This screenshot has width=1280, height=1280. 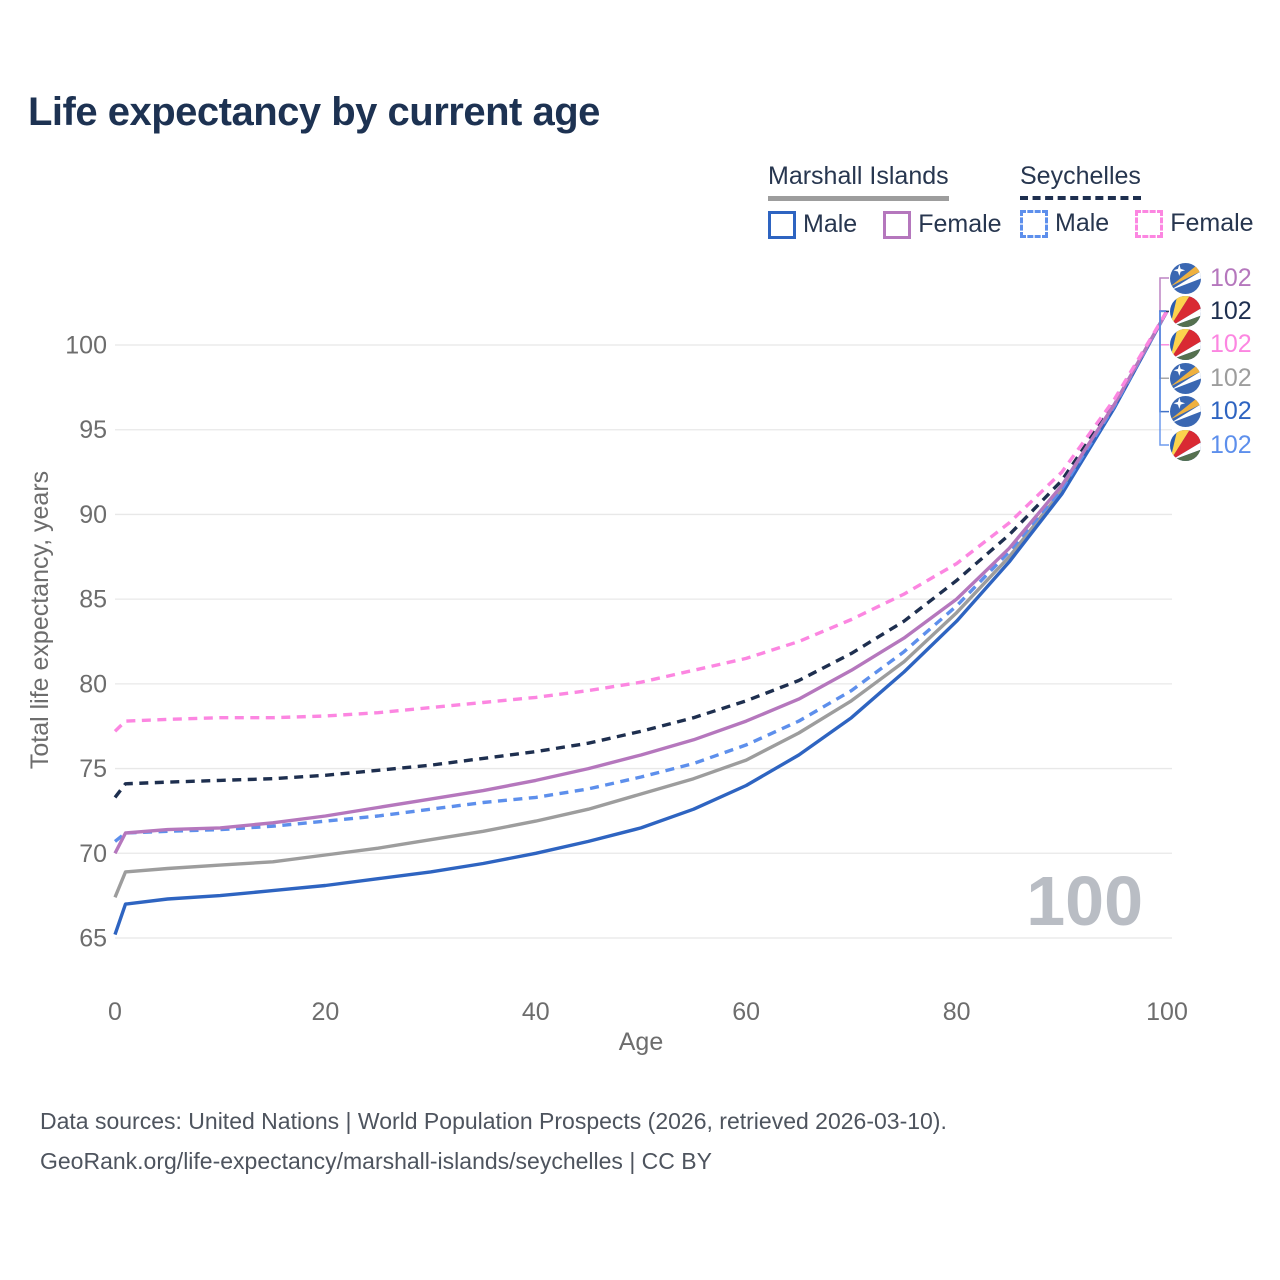 I want to click on legend-item-seychelles-female: Female, so click(x=1194, y=223).